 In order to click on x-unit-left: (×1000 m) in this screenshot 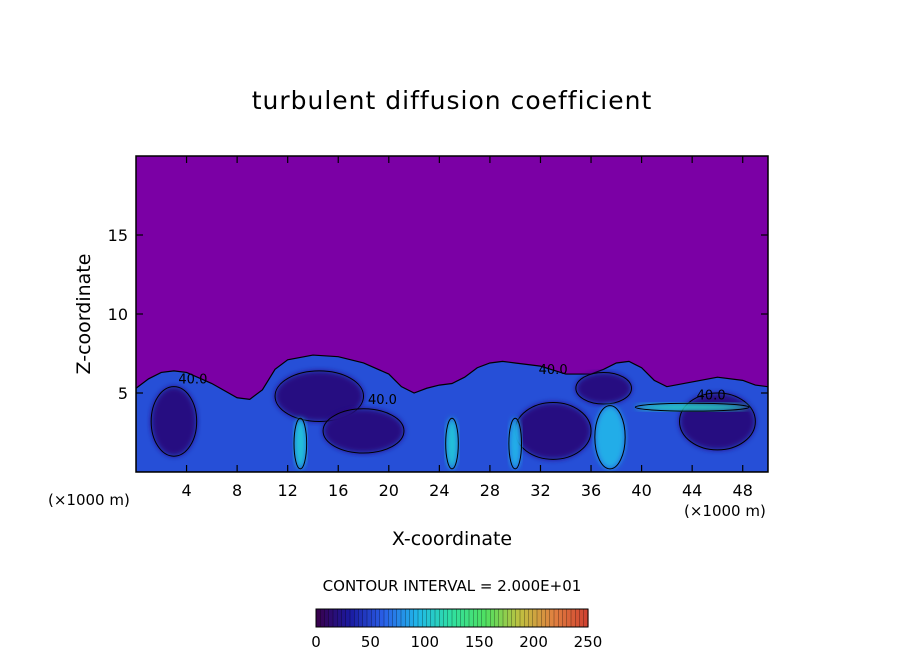, I will do `click(89, 500)`.